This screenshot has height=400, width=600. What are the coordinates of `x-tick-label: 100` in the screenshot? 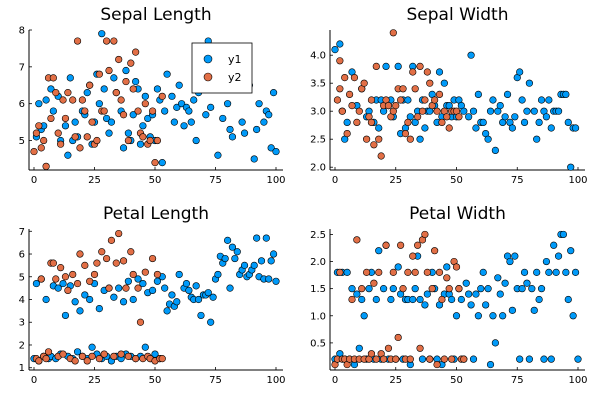 It's located at (275, 380).